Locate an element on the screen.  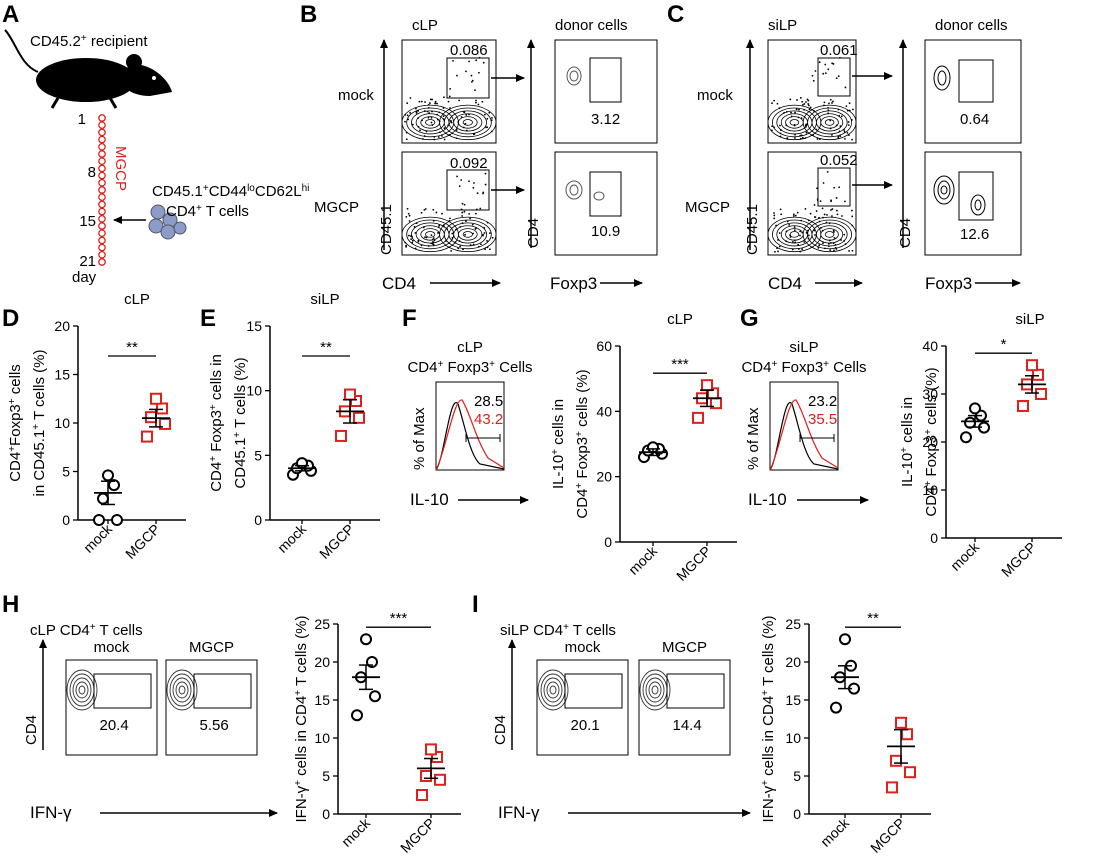
y-tick-label: 15 is located at coordinates (62, 375).